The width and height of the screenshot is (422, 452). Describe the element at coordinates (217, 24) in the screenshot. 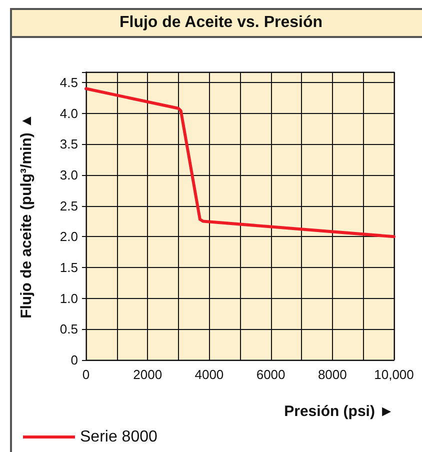

I see `chart-title: Flujo de Aceite vs. Presión` at that location.